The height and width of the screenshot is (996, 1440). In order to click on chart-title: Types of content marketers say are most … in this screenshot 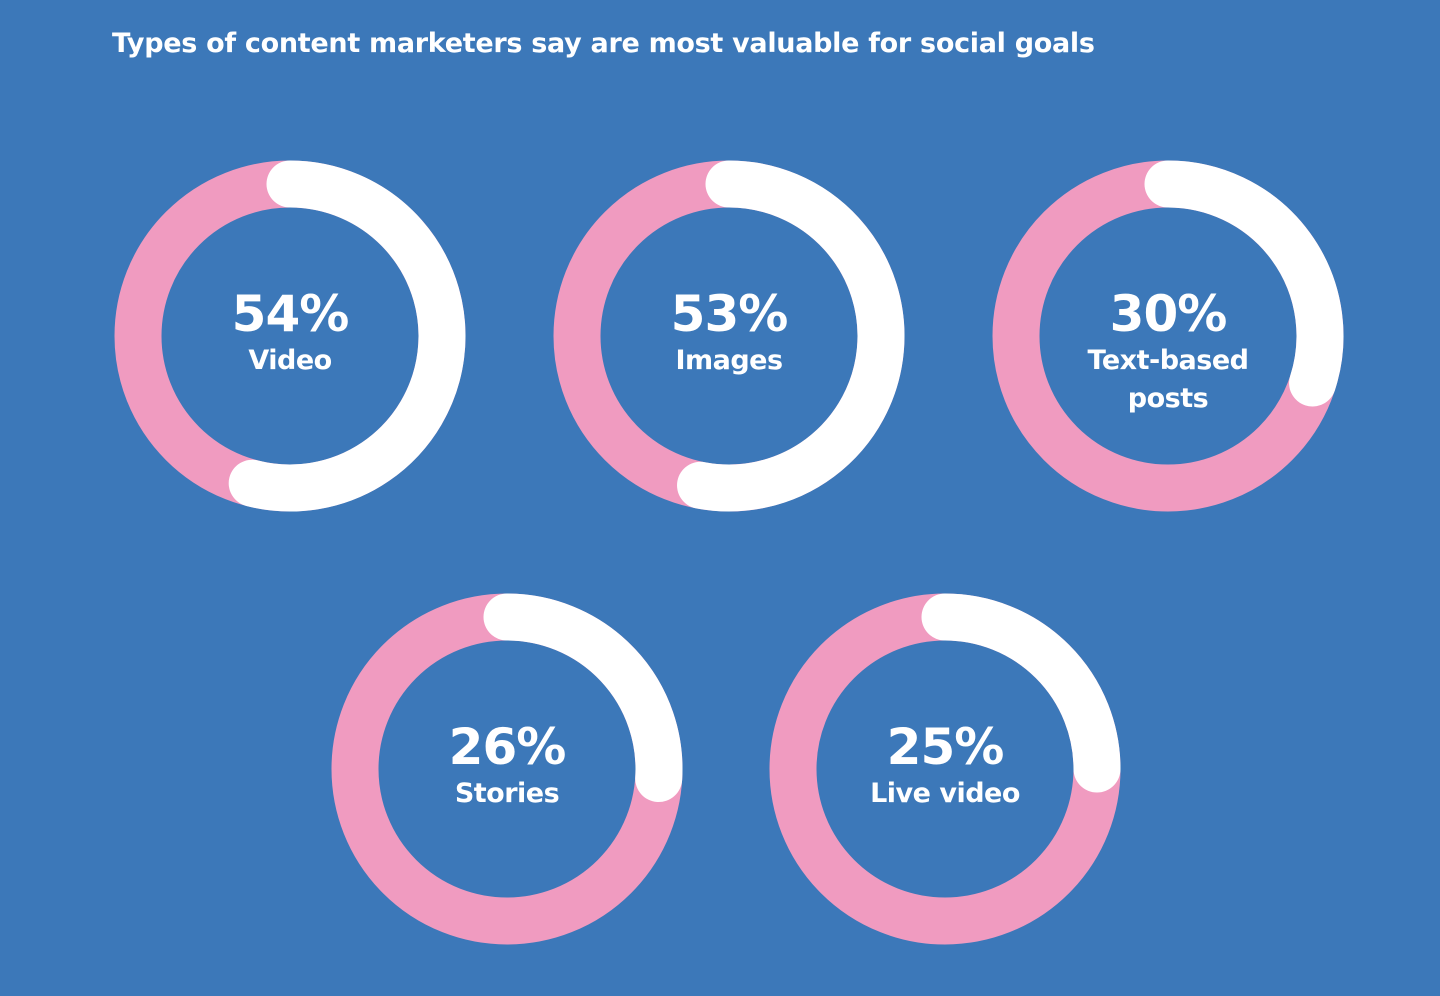, I will do `click(603, 43)`.